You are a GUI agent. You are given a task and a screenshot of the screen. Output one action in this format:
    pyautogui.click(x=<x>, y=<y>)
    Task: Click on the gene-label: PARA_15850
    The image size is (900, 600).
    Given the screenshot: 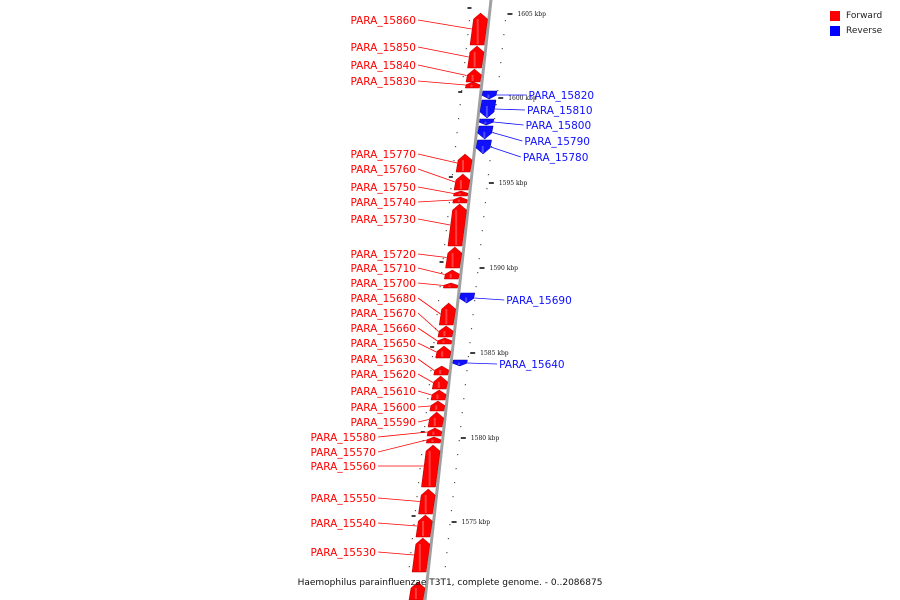 What is the action you would take?
    pyautogui.click(x=383, y=48)
    